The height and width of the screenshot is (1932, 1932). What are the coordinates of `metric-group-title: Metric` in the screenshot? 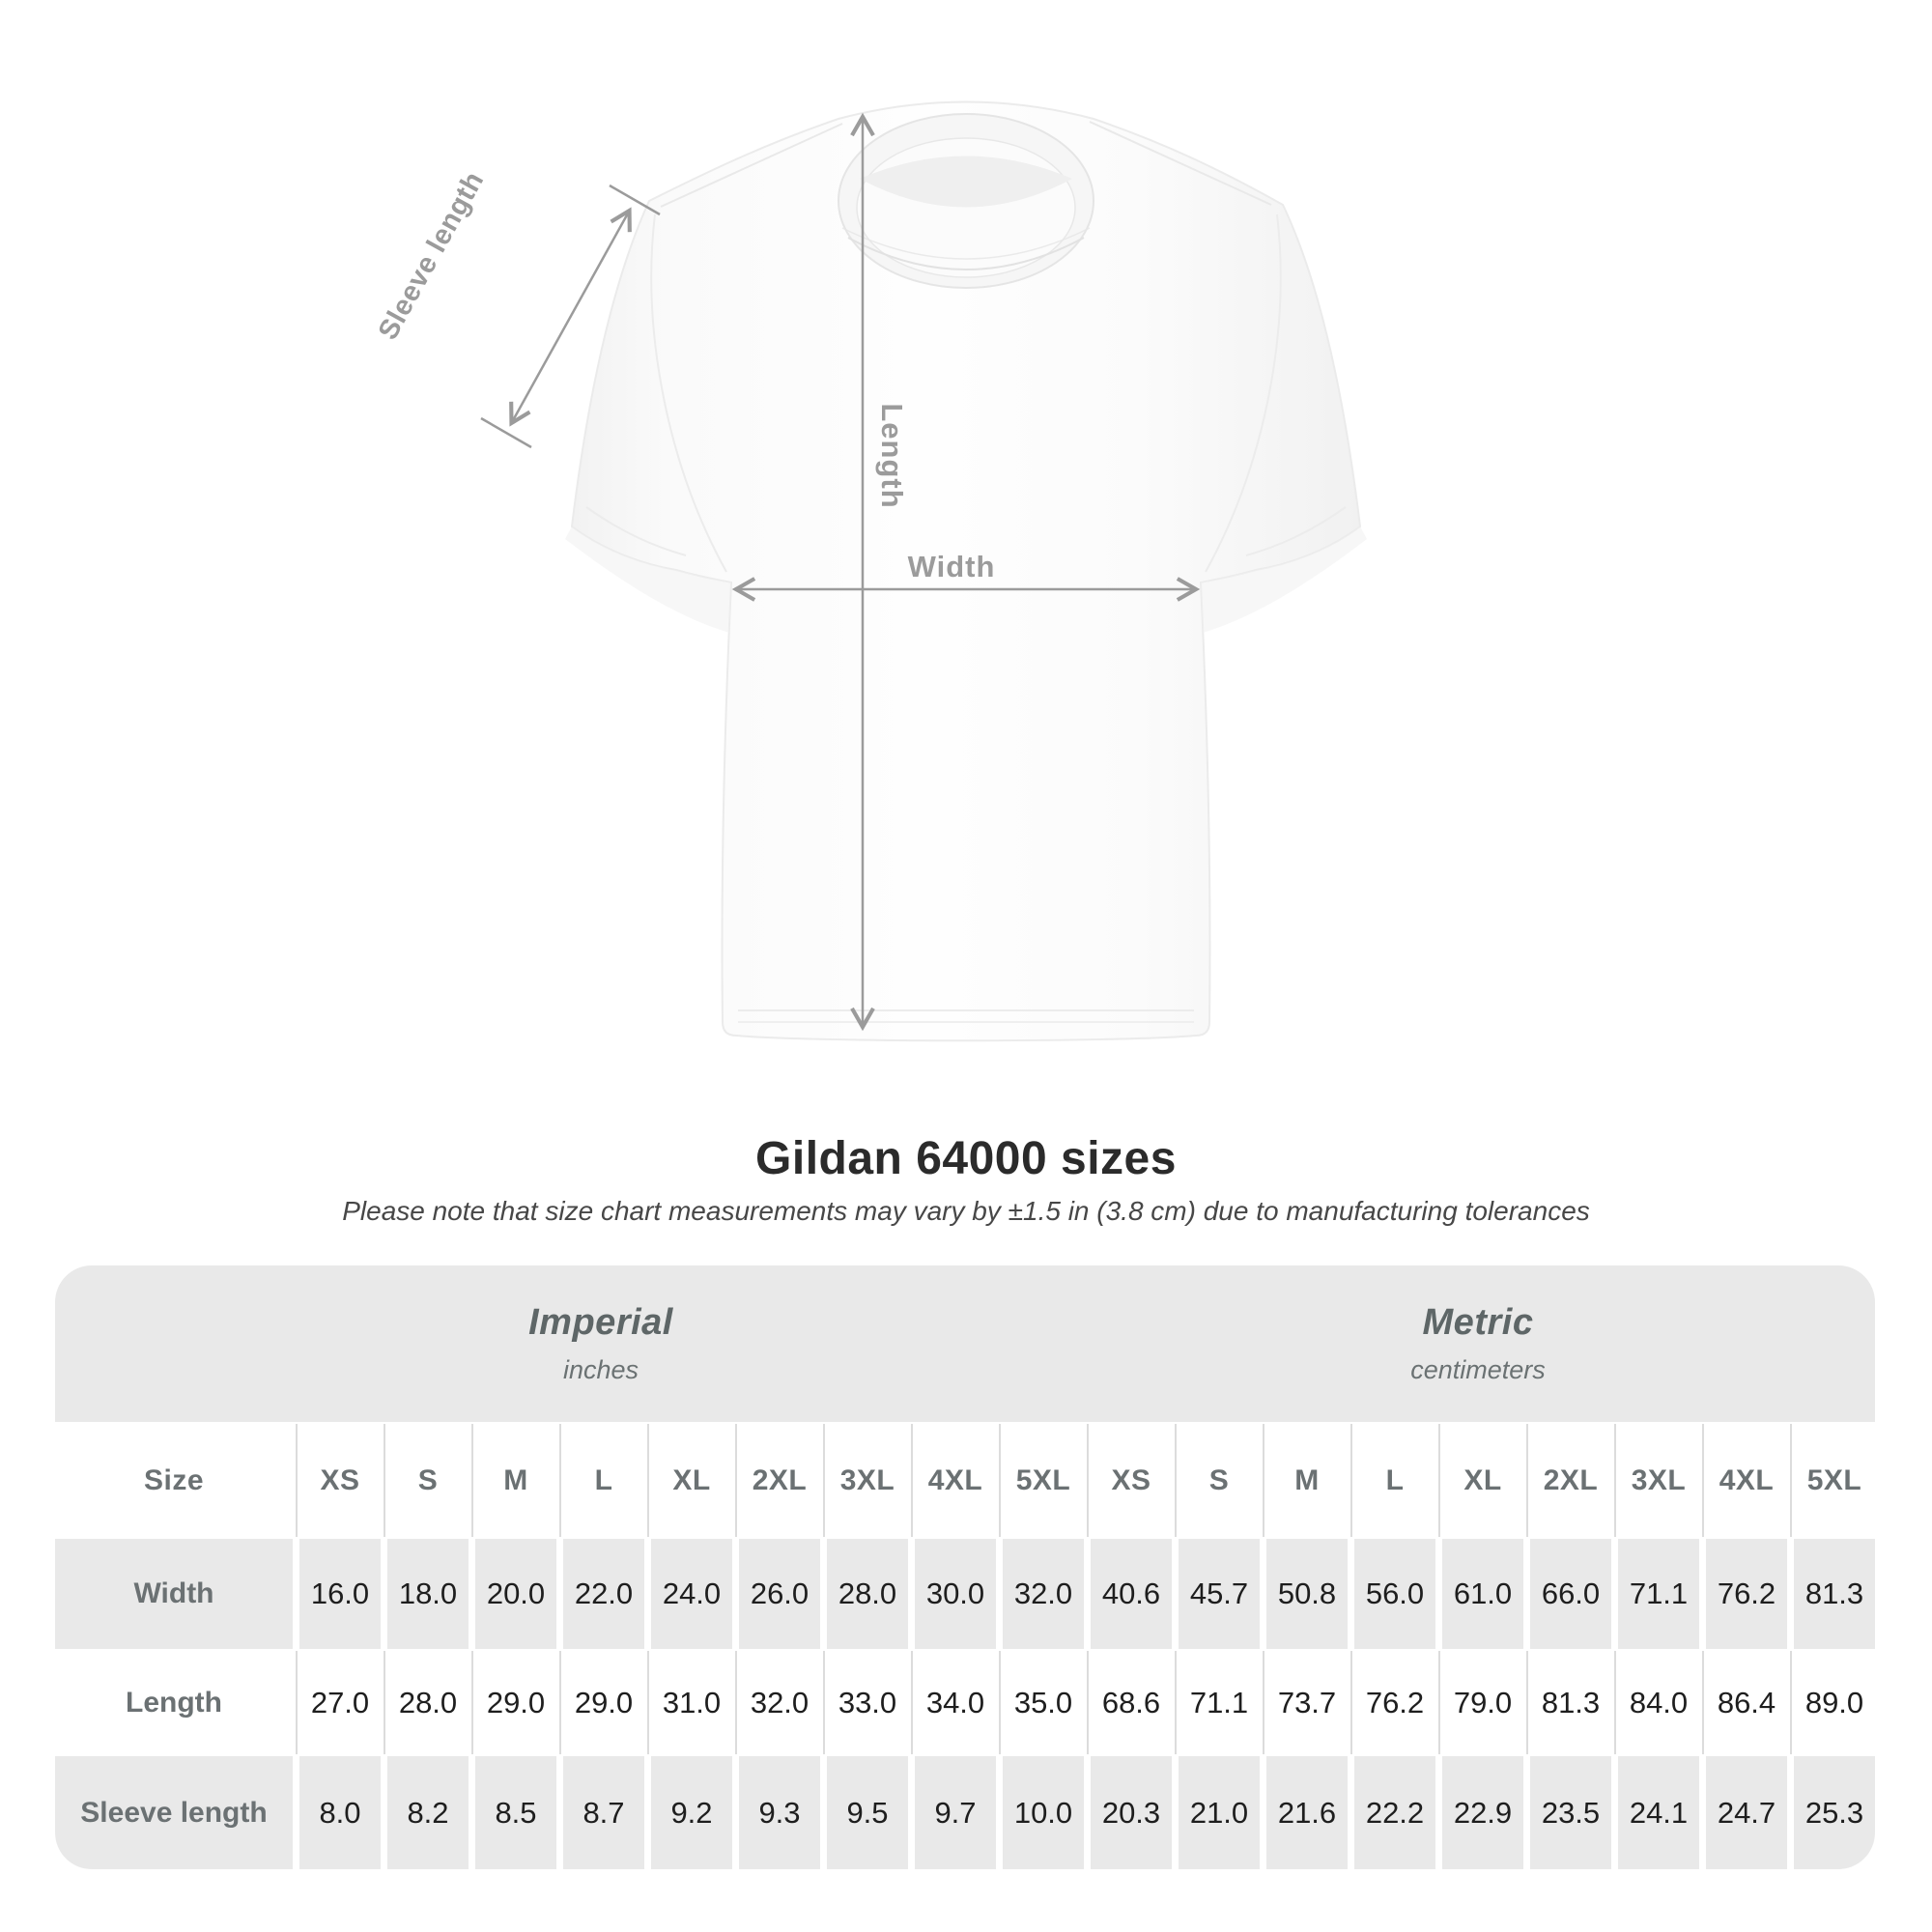 It's located at (1478, 1322).